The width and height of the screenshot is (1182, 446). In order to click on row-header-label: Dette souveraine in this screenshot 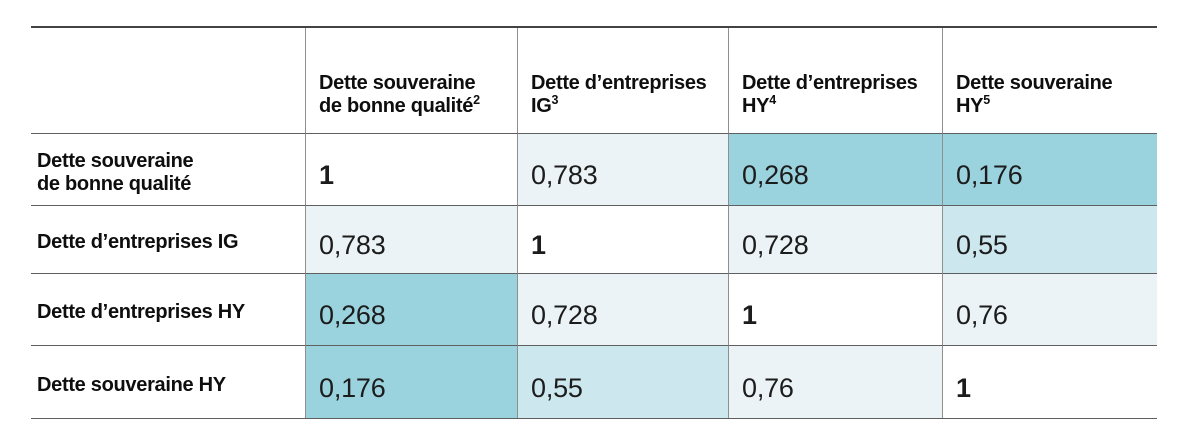, I will do `click(115, 160)`.